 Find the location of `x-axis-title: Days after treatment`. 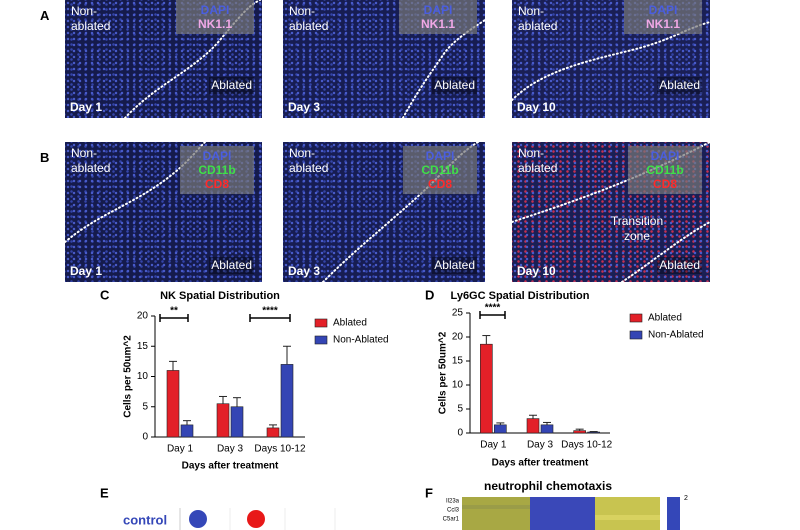

x-axis-title: Days after treatment is located at coordinates (540, 463).